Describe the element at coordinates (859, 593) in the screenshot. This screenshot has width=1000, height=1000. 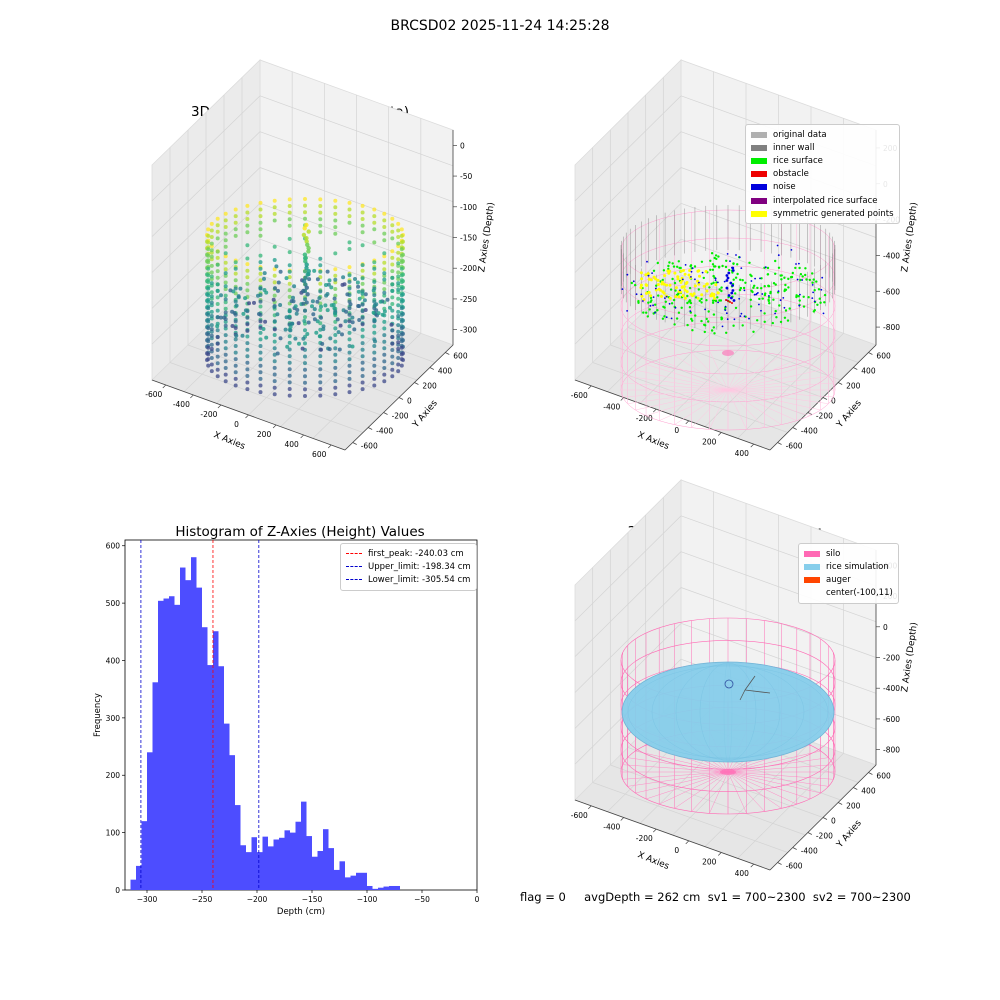
I see `legend-label: center(-100,11)` at that location.